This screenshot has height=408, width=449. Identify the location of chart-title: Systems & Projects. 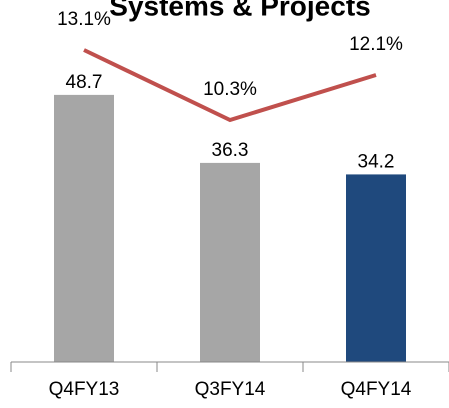
(239, 10).